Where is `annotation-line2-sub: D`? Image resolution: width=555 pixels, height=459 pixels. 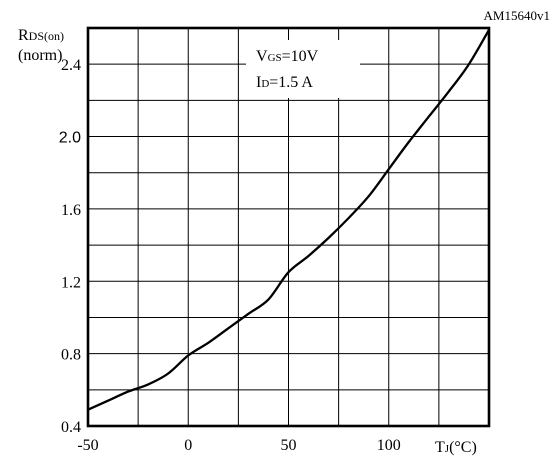
annotation-line2-sub: D is located at coordinates (265, 84).